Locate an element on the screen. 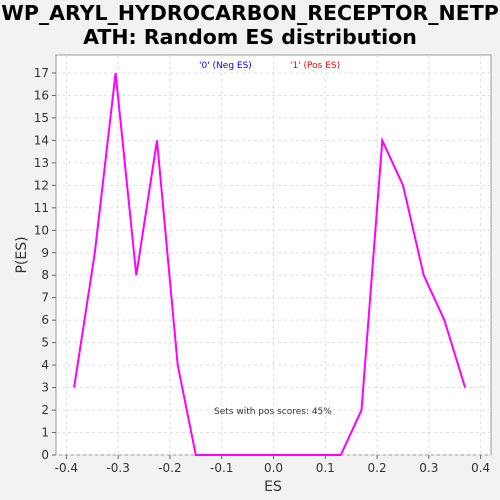 The width and height of the screenshot is (500, 500). x-tick-label: 0.2 is located at coordinates (377, 468).